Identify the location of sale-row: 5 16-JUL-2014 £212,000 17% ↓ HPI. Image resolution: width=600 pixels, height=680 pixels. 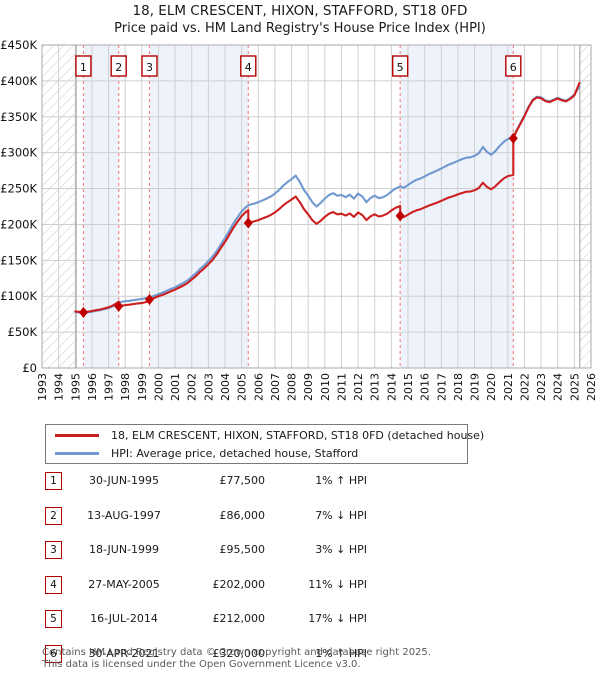
(302, 622).